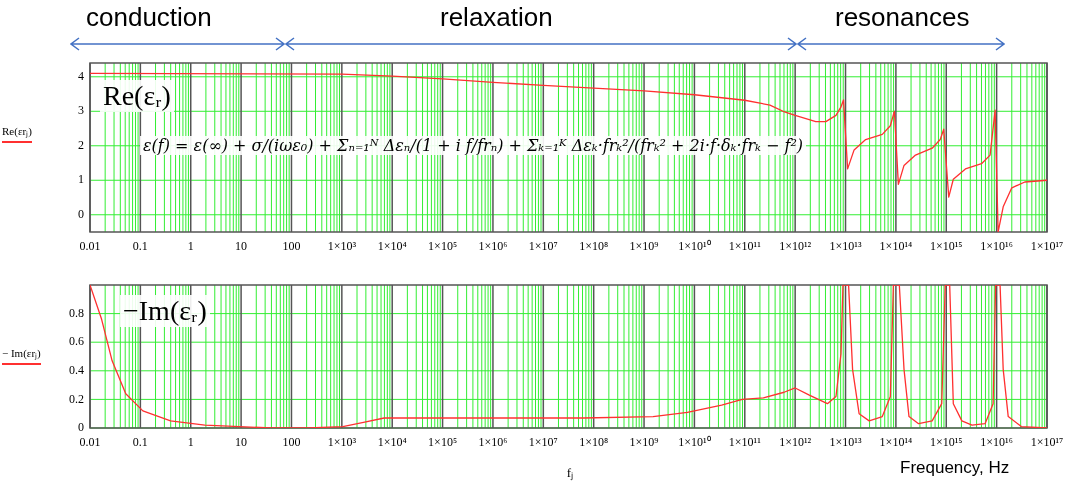 The width and height of the screenshot is (1080, 485). What do you see at coordinates (902, 17) in the screenshot?
I see `text: resonances` at bounding box center [902, 17].